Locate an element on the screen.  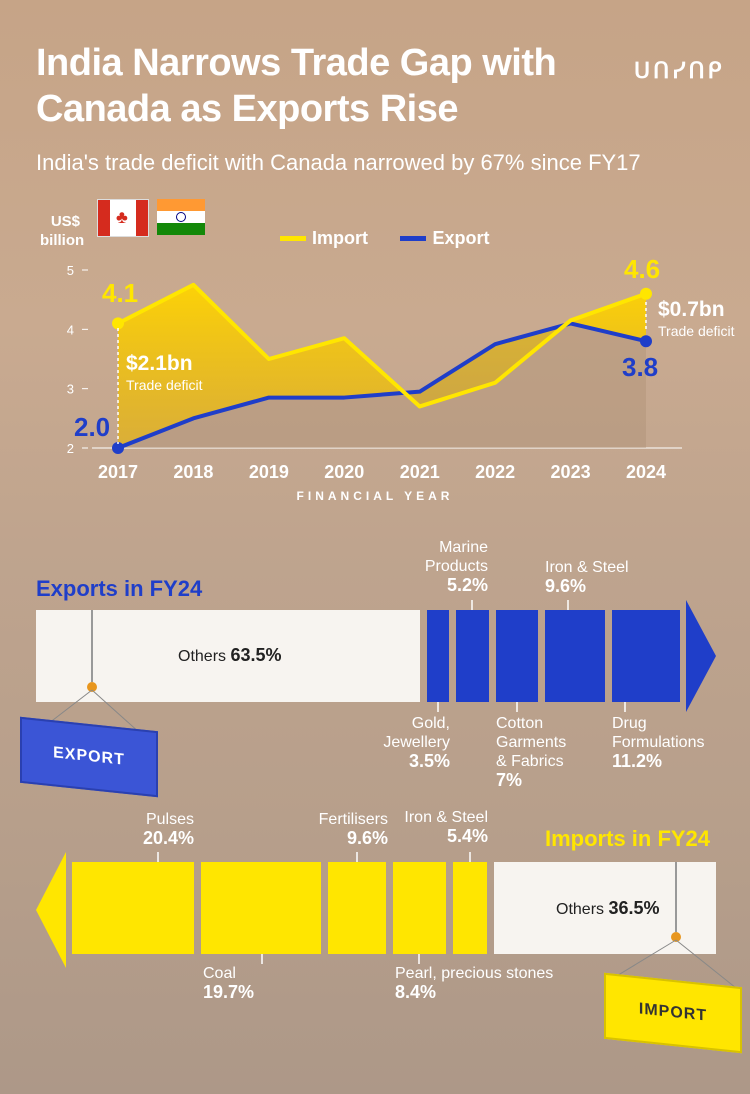
export-point-start is located at coordinates (118, 448).